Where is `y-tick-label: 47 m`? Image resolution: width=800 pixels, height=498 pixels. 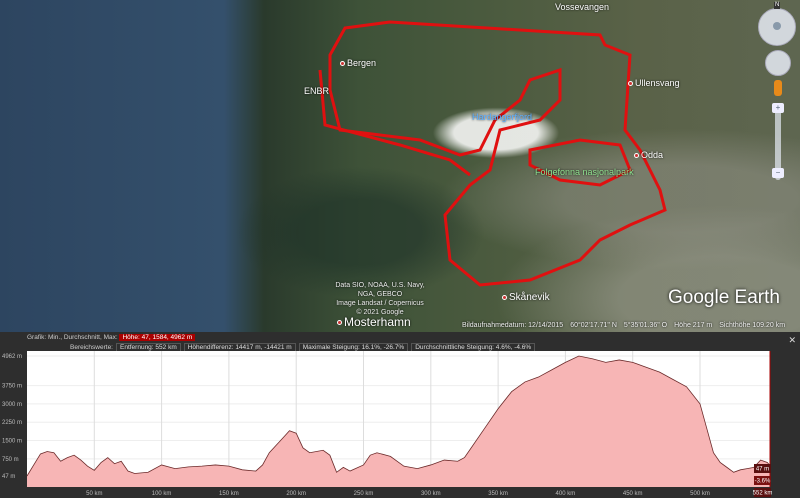 y-tick-label: 47 m is located at coordinates (8, 477).